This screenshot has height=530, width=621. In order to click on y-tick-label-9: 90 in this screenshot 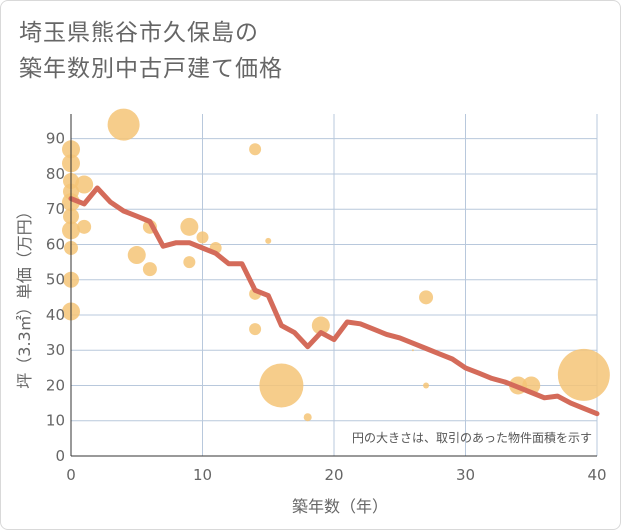, I will do `click(55, 139)`.